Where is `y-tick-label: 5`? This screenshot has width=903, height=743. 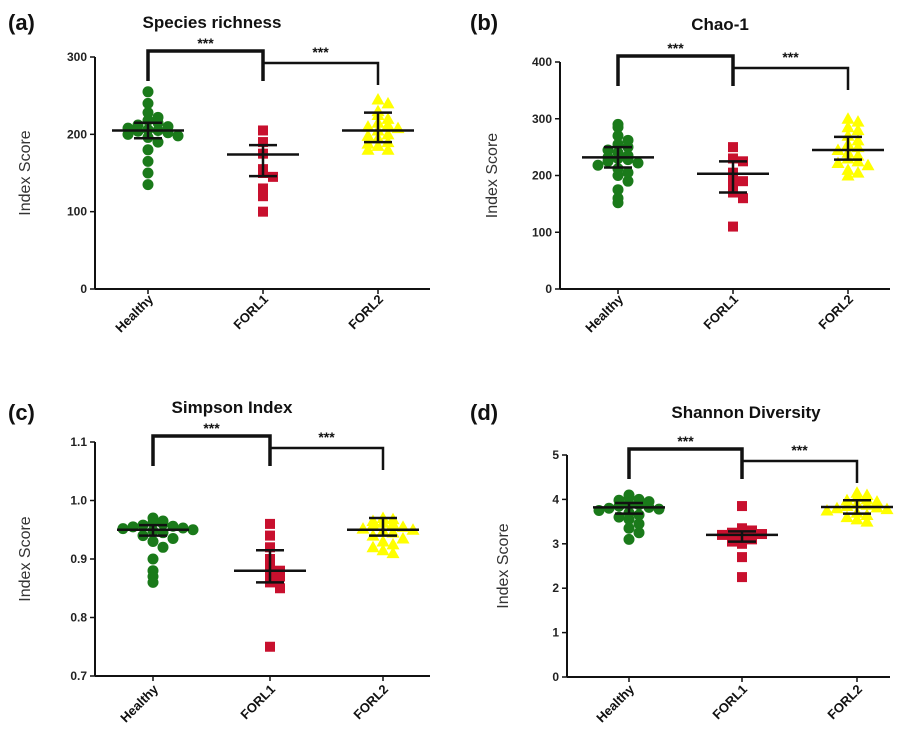 y-tick-label: 5 is located at coordinates (555, 455).